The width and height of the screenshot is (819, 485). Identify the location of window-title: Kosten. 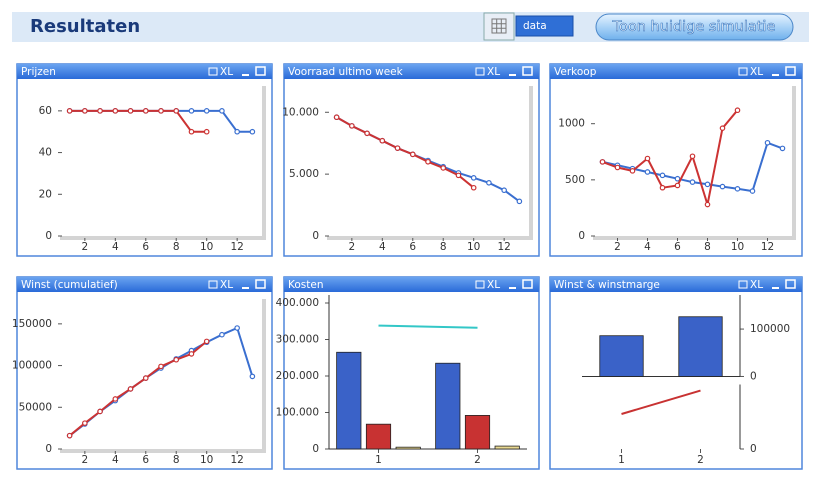
(306, 285).